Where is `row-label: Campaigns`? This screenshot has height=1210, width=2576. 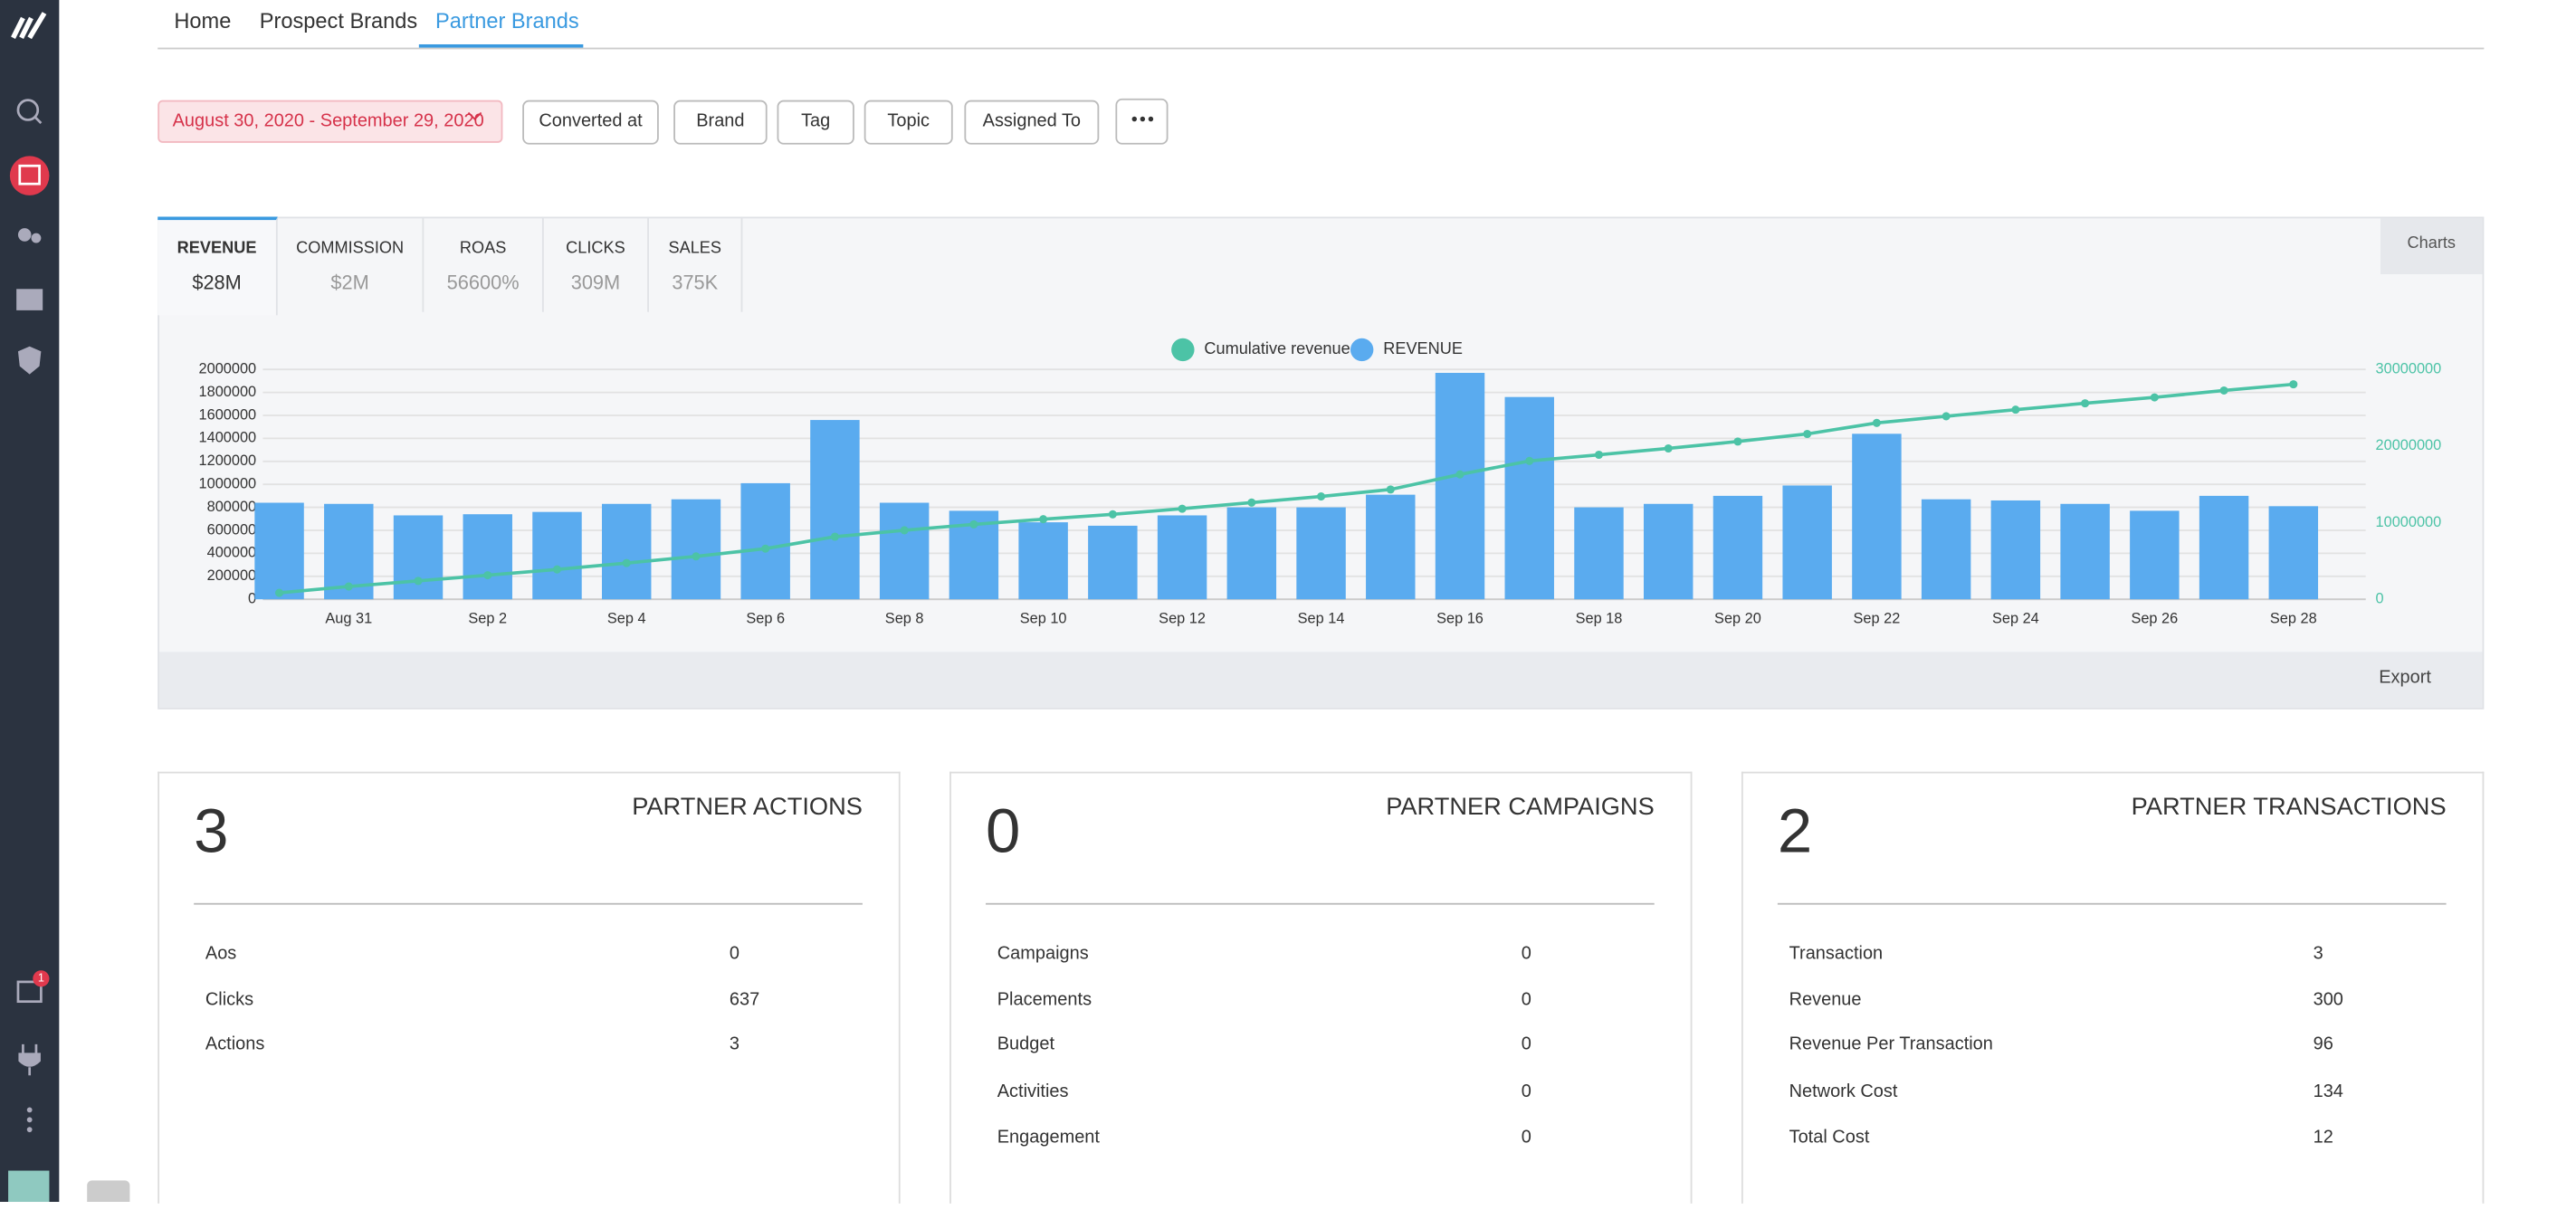 row-label: Campaigns is located at coordinates (1043, 954).